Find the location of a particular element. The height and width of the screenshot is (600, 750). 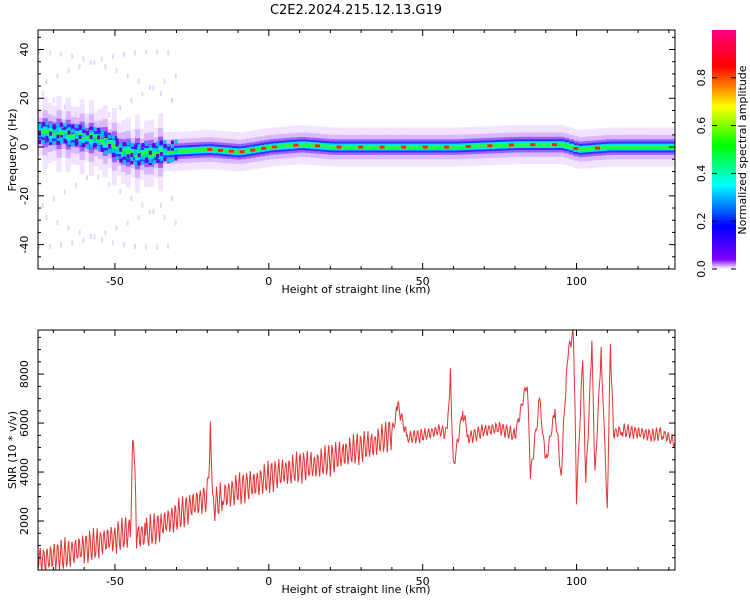

spectrogram-y-tick-label: 40 is located at coordinates (24, 50).